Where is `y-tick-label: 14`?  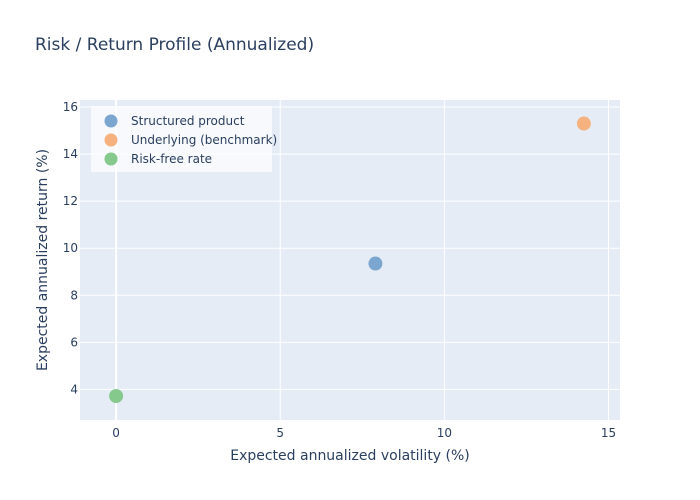 y-tick-label: 14 is located at coordinates (70, 154).